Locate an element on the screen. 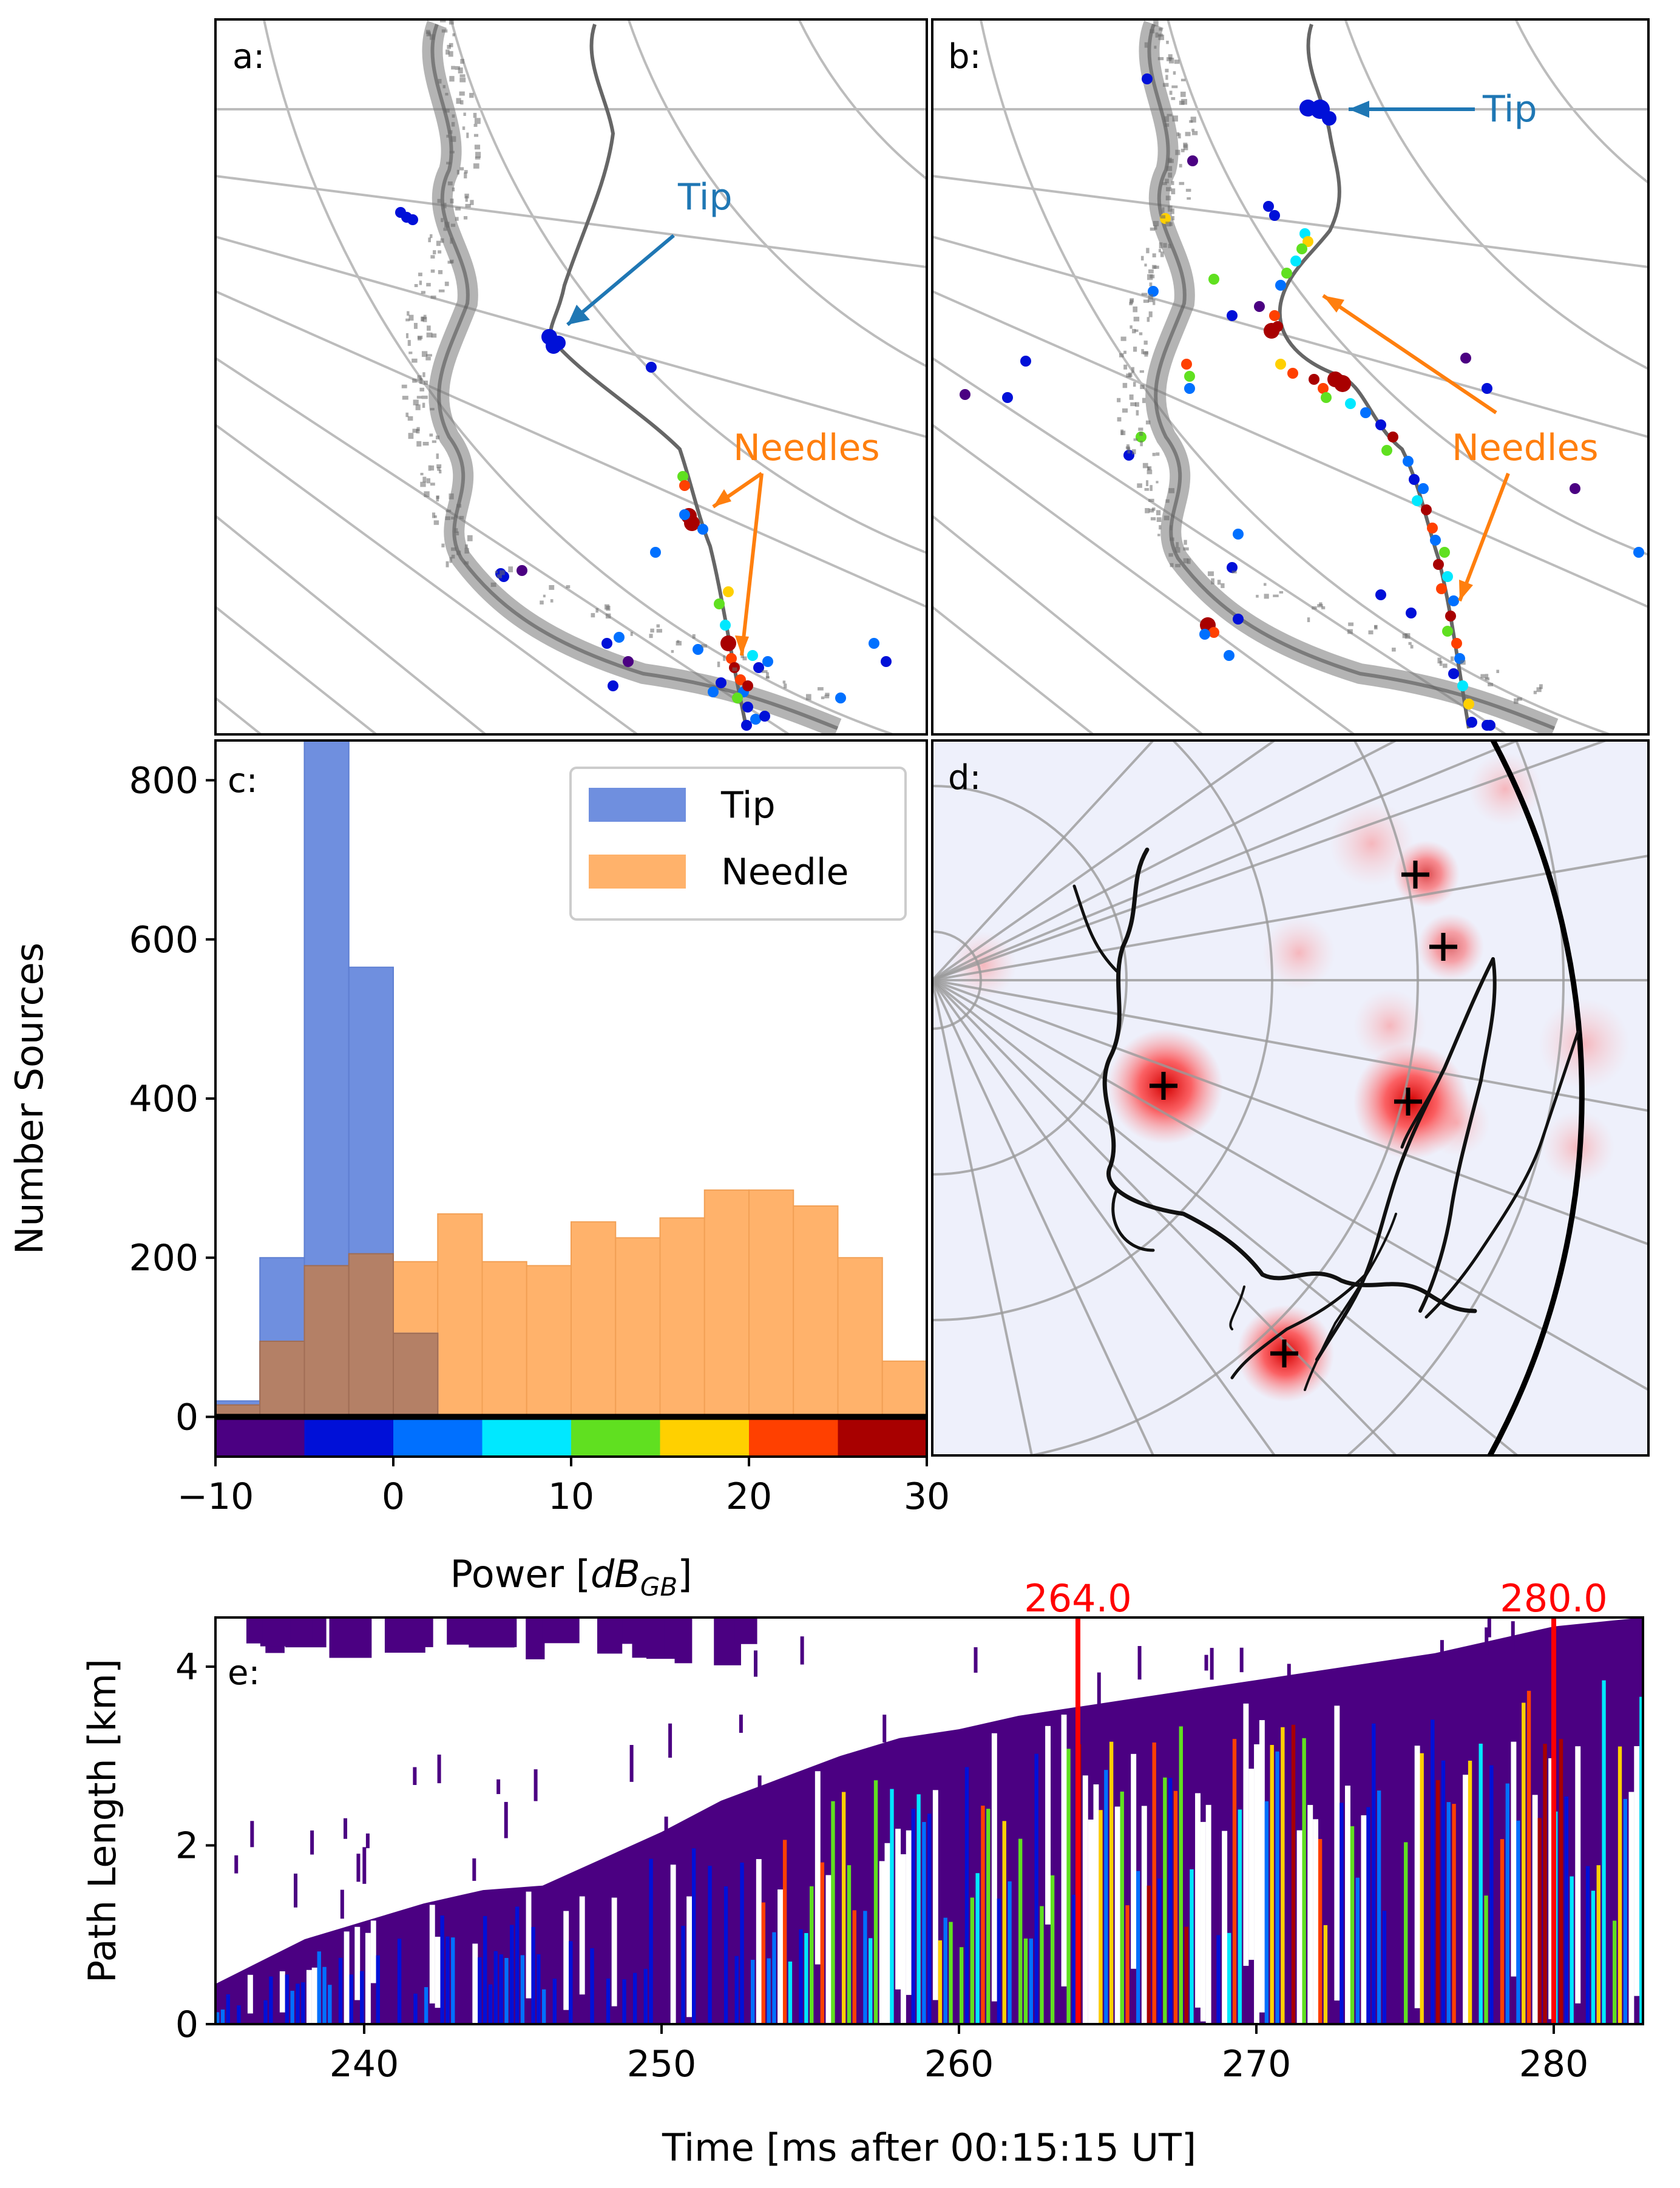 This screenshot has width=1680, height=2188. panel-d-boundary-arc is located at coordinates (1536, 1097).